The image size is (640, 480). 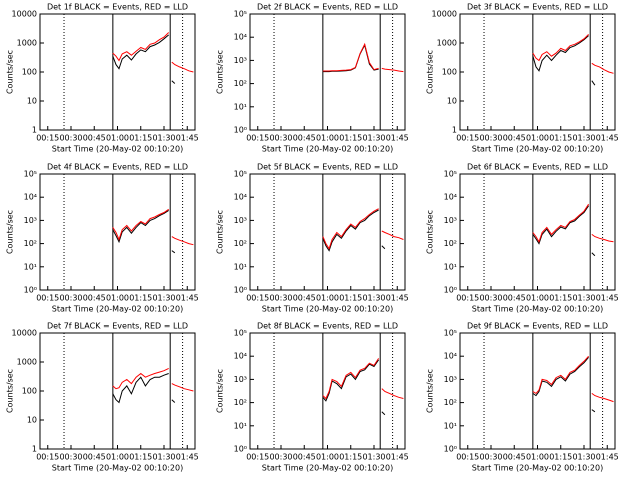 What do you see at coordinates (117, 167) in the screenshot?
I see `chart-title: Det 4f BLACK = Events, RED = LLD` at bounding box center [117, 167].